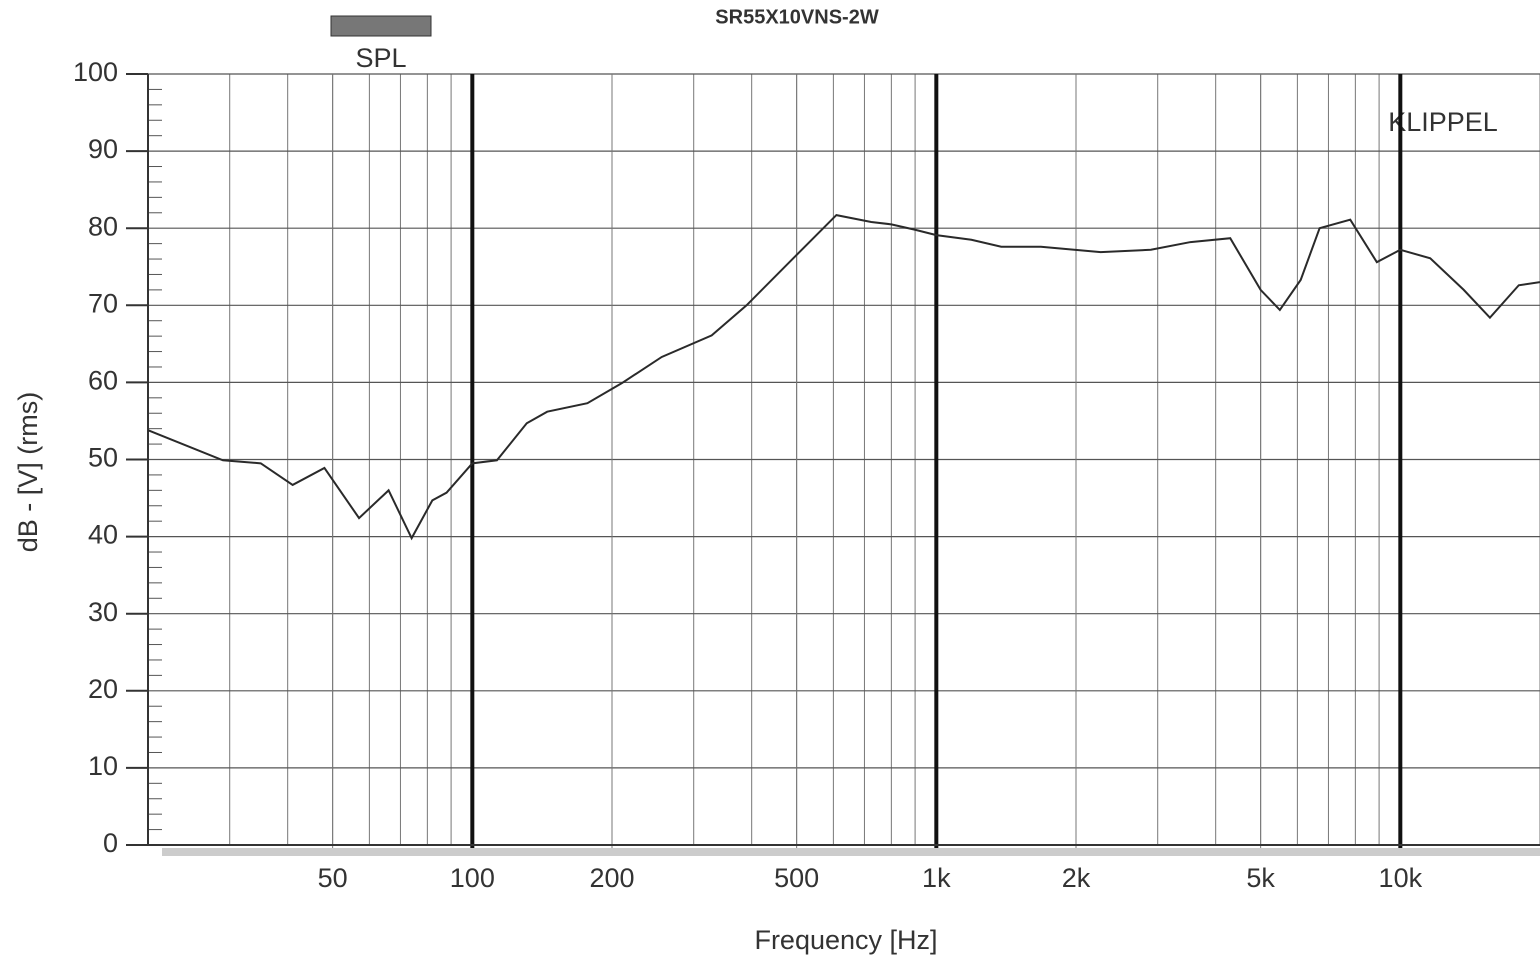 The height and width of the screenshot is (961, 1540). Describe the element at coordinates (103, 458) in the screenshot. I see `y-tick-label: 50` at that location.